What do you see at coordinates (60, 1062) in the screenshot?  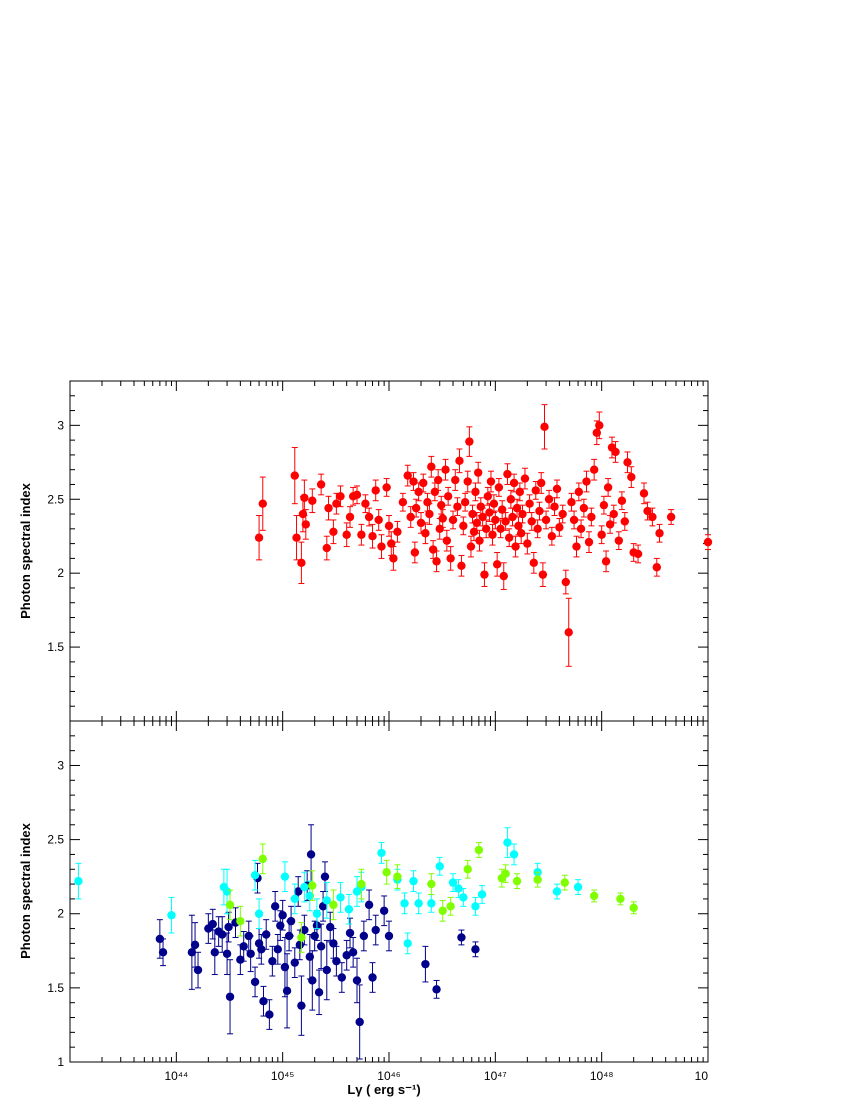 I see `y-tick-label: 1` at bounding box center [60, 1062].